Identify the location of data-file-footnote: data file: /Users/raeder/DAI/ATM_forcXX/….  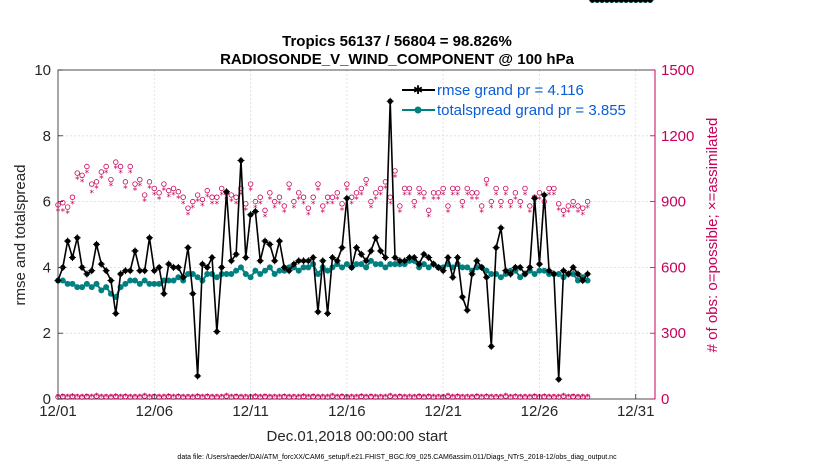
(397, 457).